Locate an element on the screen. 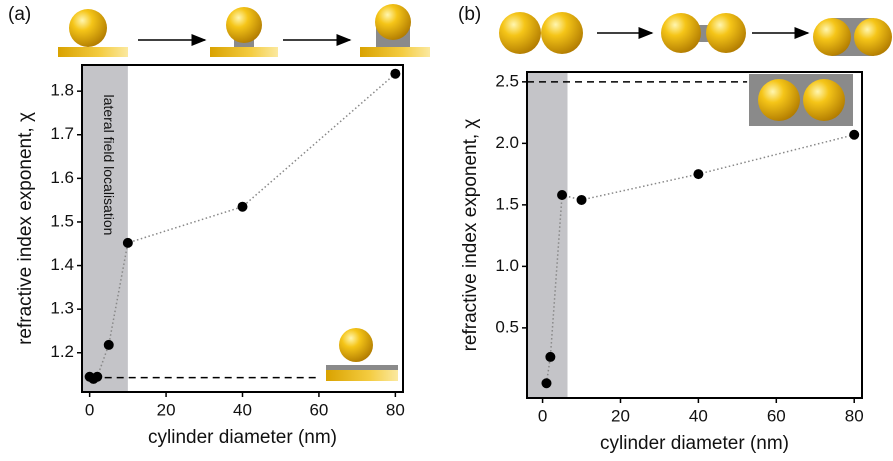 This screenshot has height=461, width=893. y-tick-label: 1.3 is located at coordinates (62, 308).